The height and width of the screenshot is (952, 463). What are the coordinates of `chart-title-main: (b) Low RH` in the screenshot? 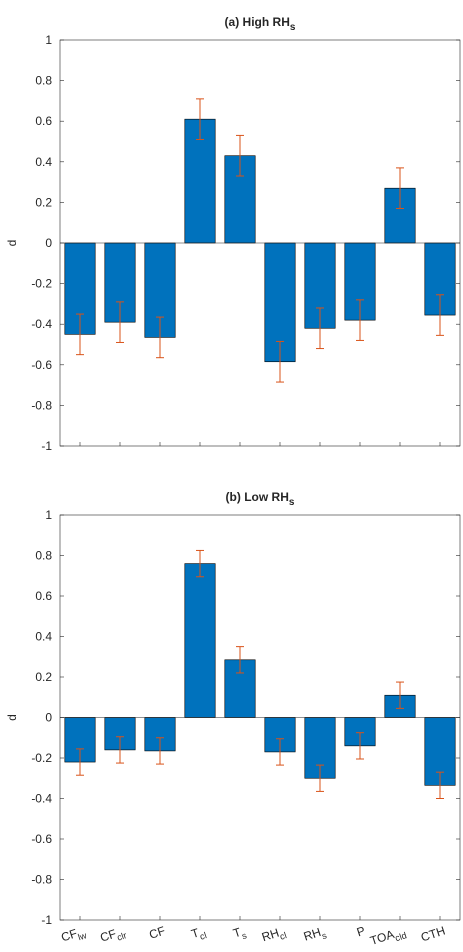 It's located at (257, 497).